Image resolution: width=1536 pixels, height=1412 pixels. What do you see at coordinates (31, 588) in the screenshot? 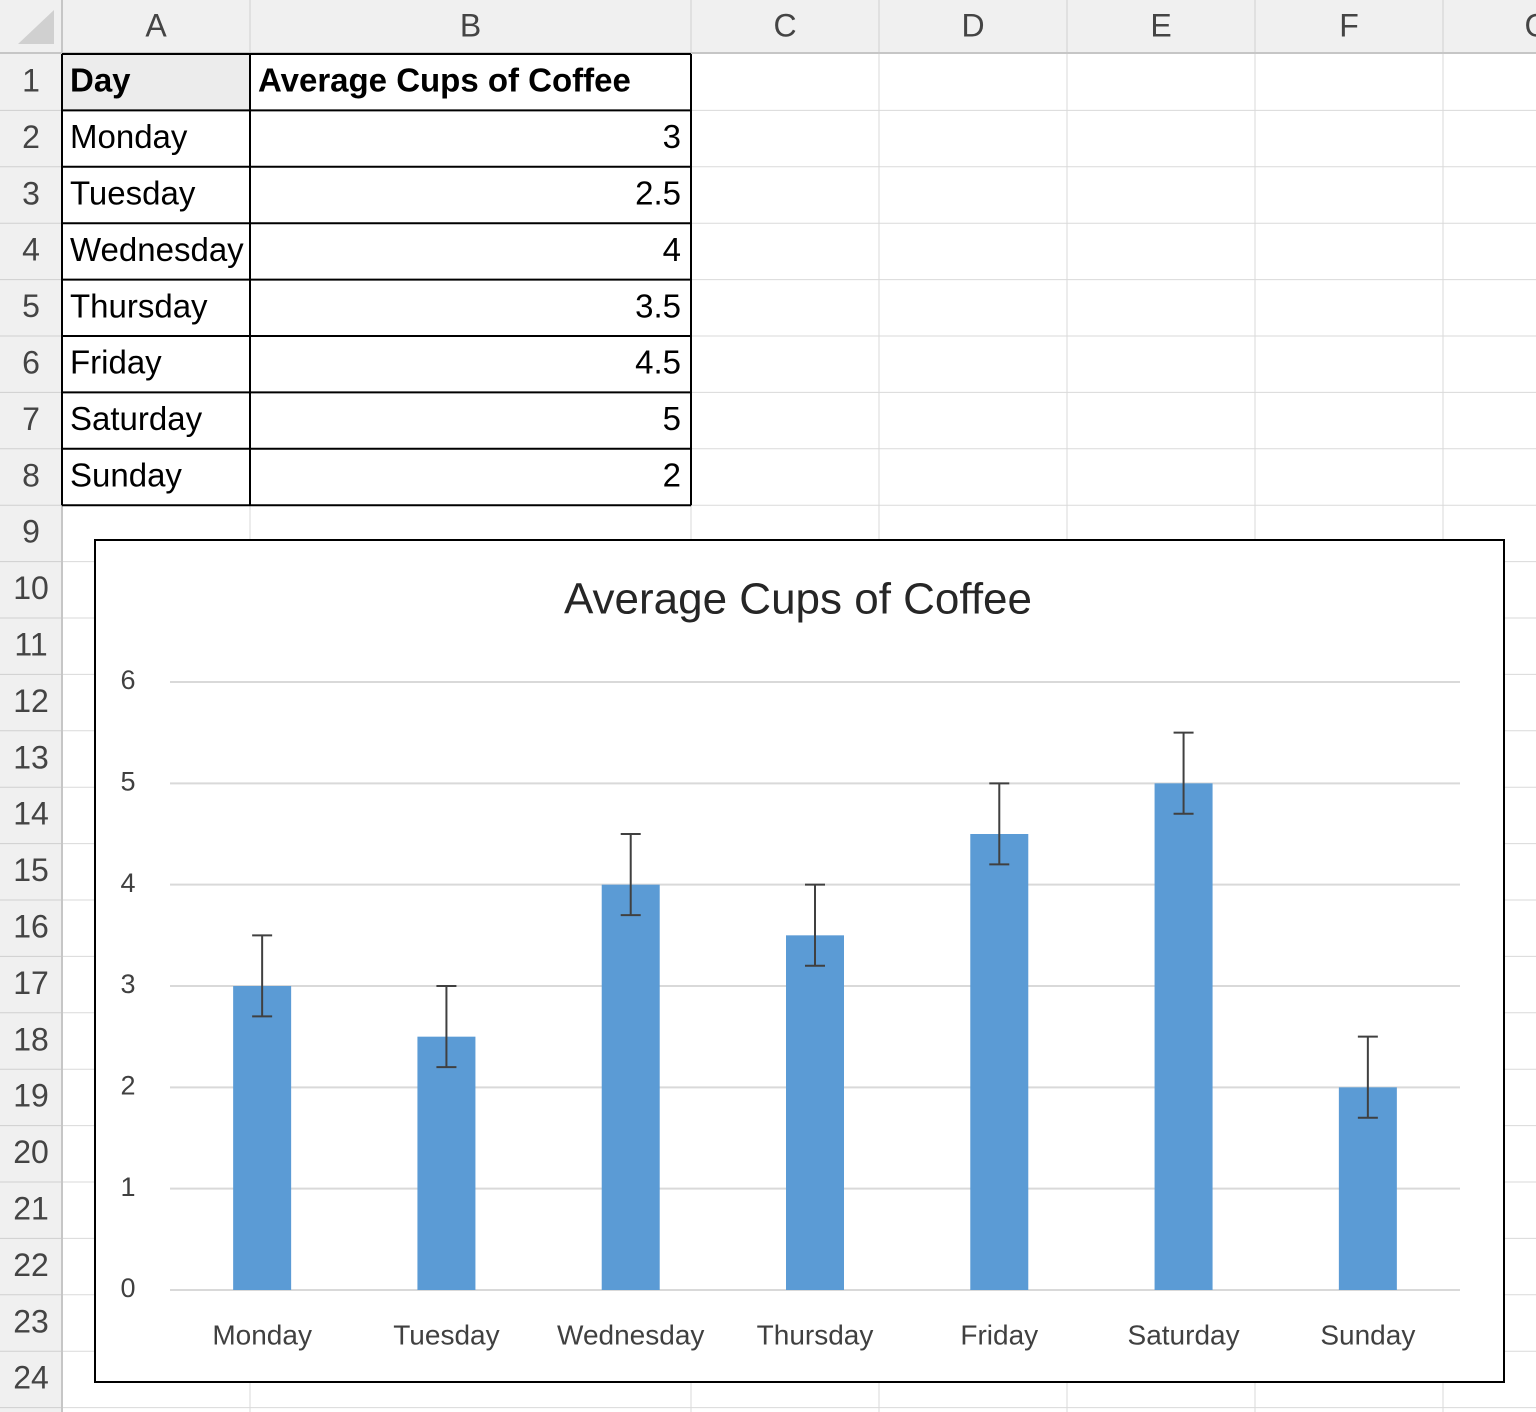
I see `row-header: 10` at bounding box center [31, 588].